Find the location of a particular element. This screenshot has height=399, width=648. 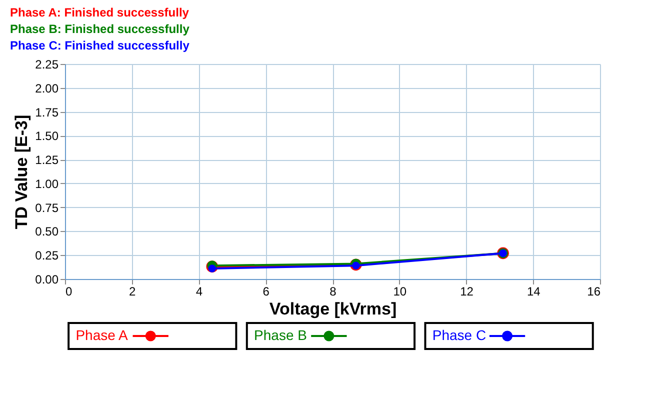

x-tick-label: 16 is located at coordinates (594, 291).